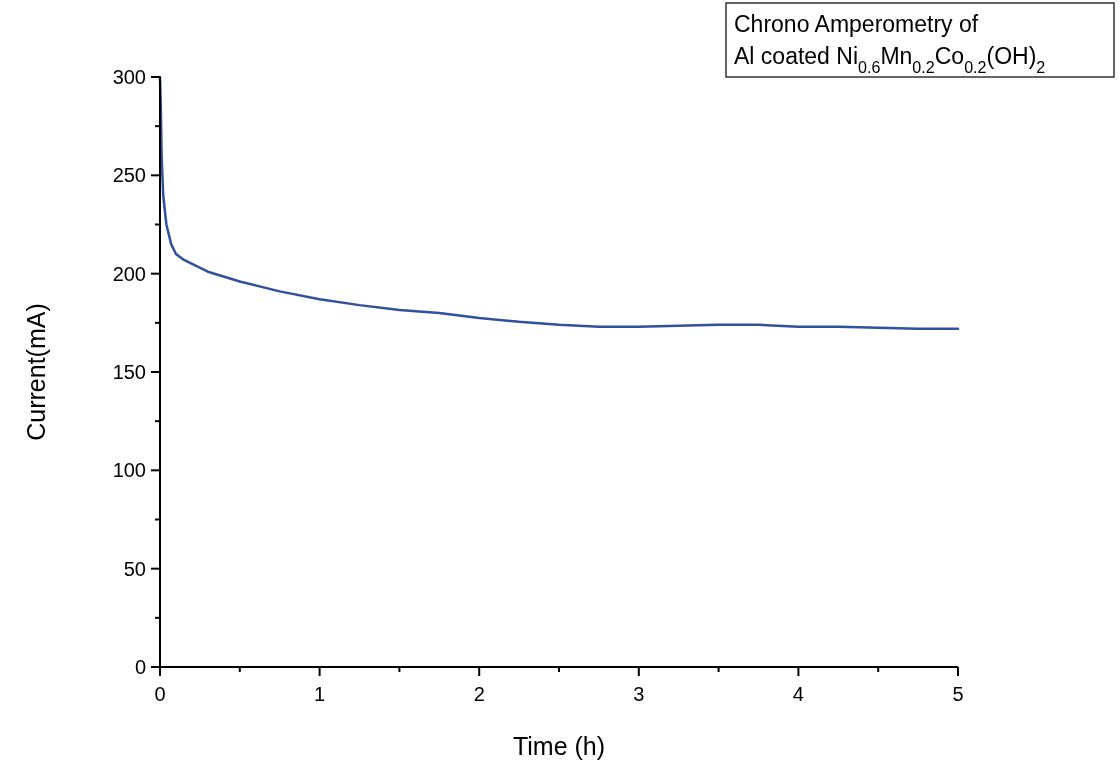 The width and height of the screenshot is (1120, 767). What do you see at coordinates (890, 43) in the screenshot?
I see `chart-title: Chrono Amperometry of Al coated Ni$_{0.6}$Mn$_{0.2}$Co$_{0.2}$(OH)$_{2}$` at bounding box center [890, 43].